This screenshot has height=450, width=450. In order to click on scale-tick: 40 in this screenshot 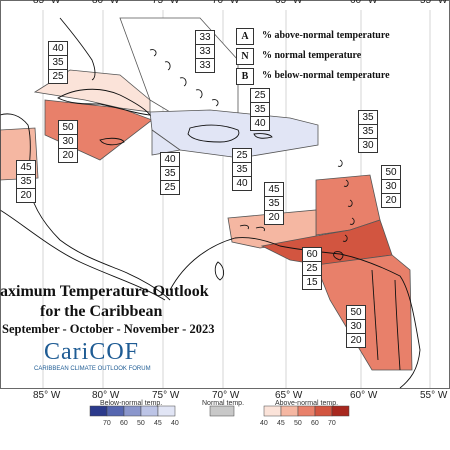, I will do `click(264, 423)`.